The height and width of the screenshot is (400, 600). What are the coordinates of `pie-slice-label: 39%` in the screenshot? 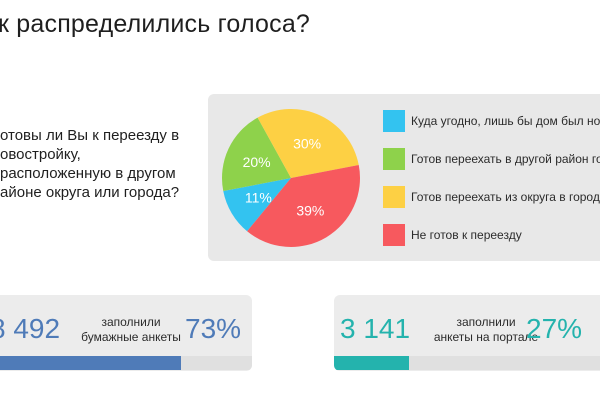 It's located at (310, 211).